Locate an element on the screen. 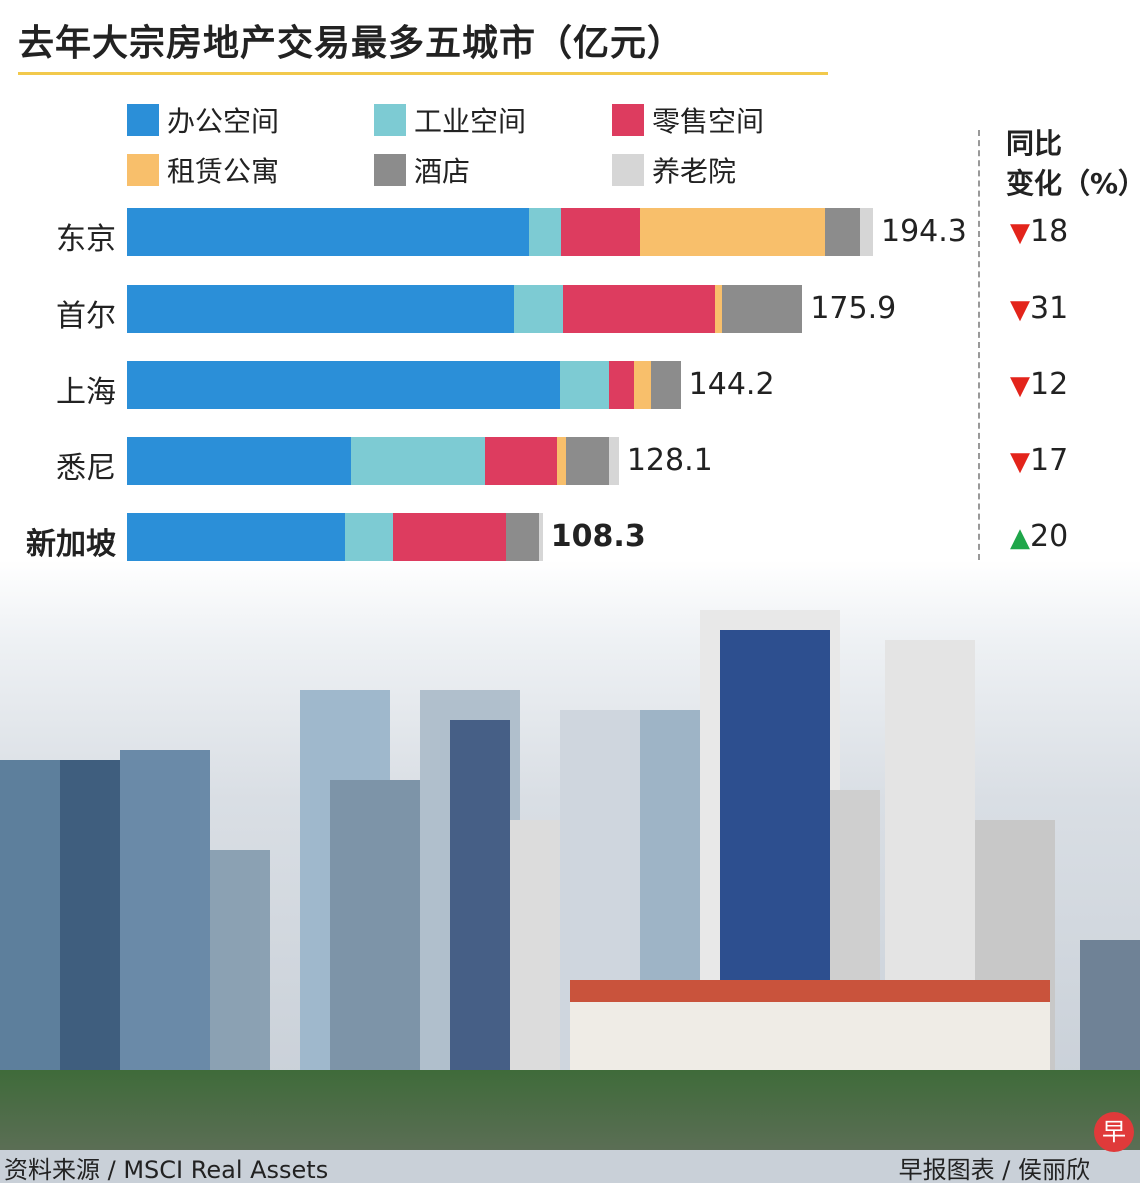 This screenshot has width=1140, height=1183. legend-label: 办公空间 is located at coordinates (223, 121).